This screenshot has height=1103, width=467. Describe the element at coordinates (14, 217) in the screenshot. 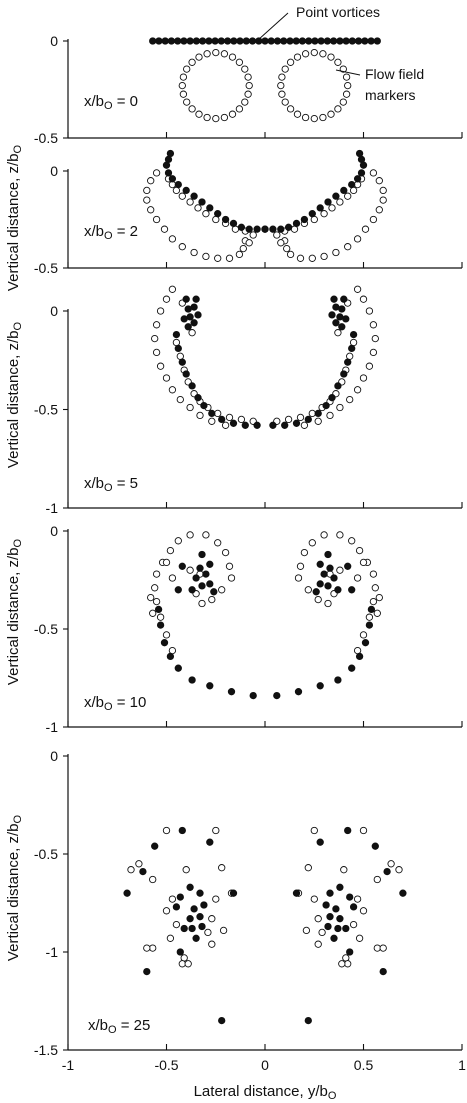

I see `y-axis-title-panel-2: Vertical distance, z/bO` at that location.